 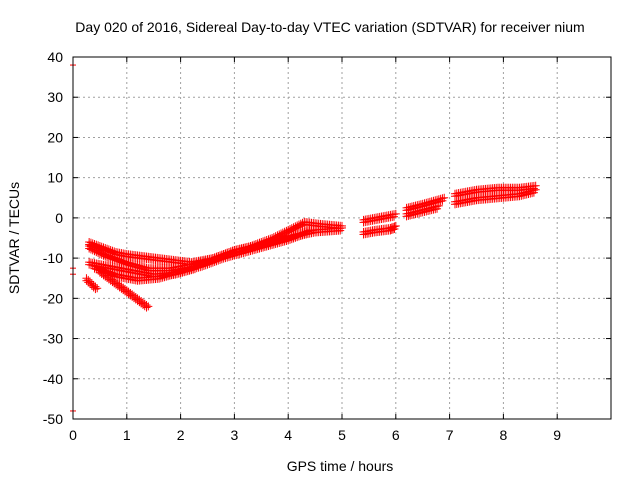 What do you see at coordinates (53, 379) in the screenshot?
I see `y-tick-label: -40` at bounding box center [53, 379].